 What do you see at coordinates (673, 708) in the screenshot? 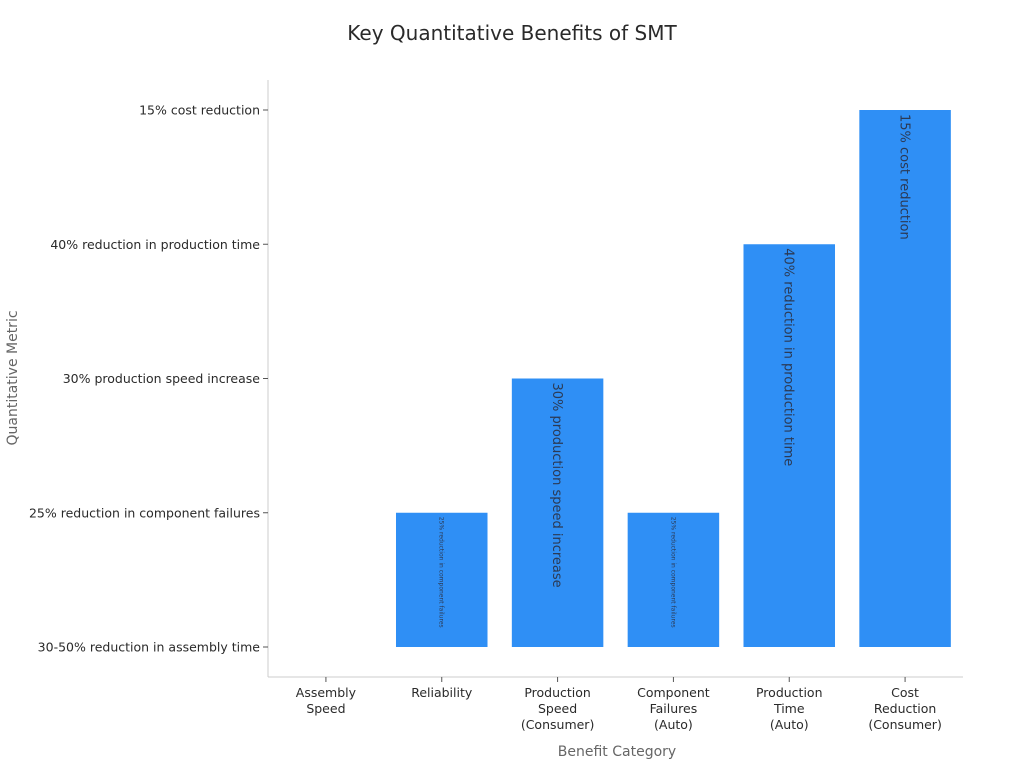
I see `x-tick-label: Component Failures (Auto)` at bounding box center [673, 708].